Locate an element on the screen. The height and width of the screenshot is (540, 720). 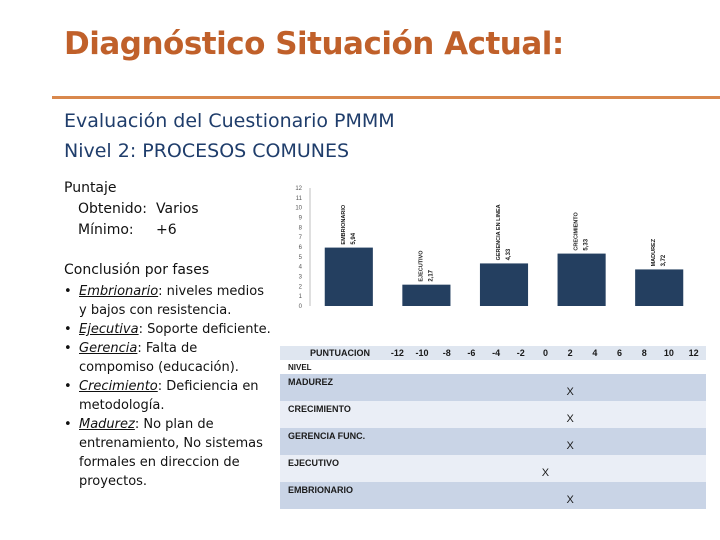
bar-madurez is located at coordinates (659, 287).